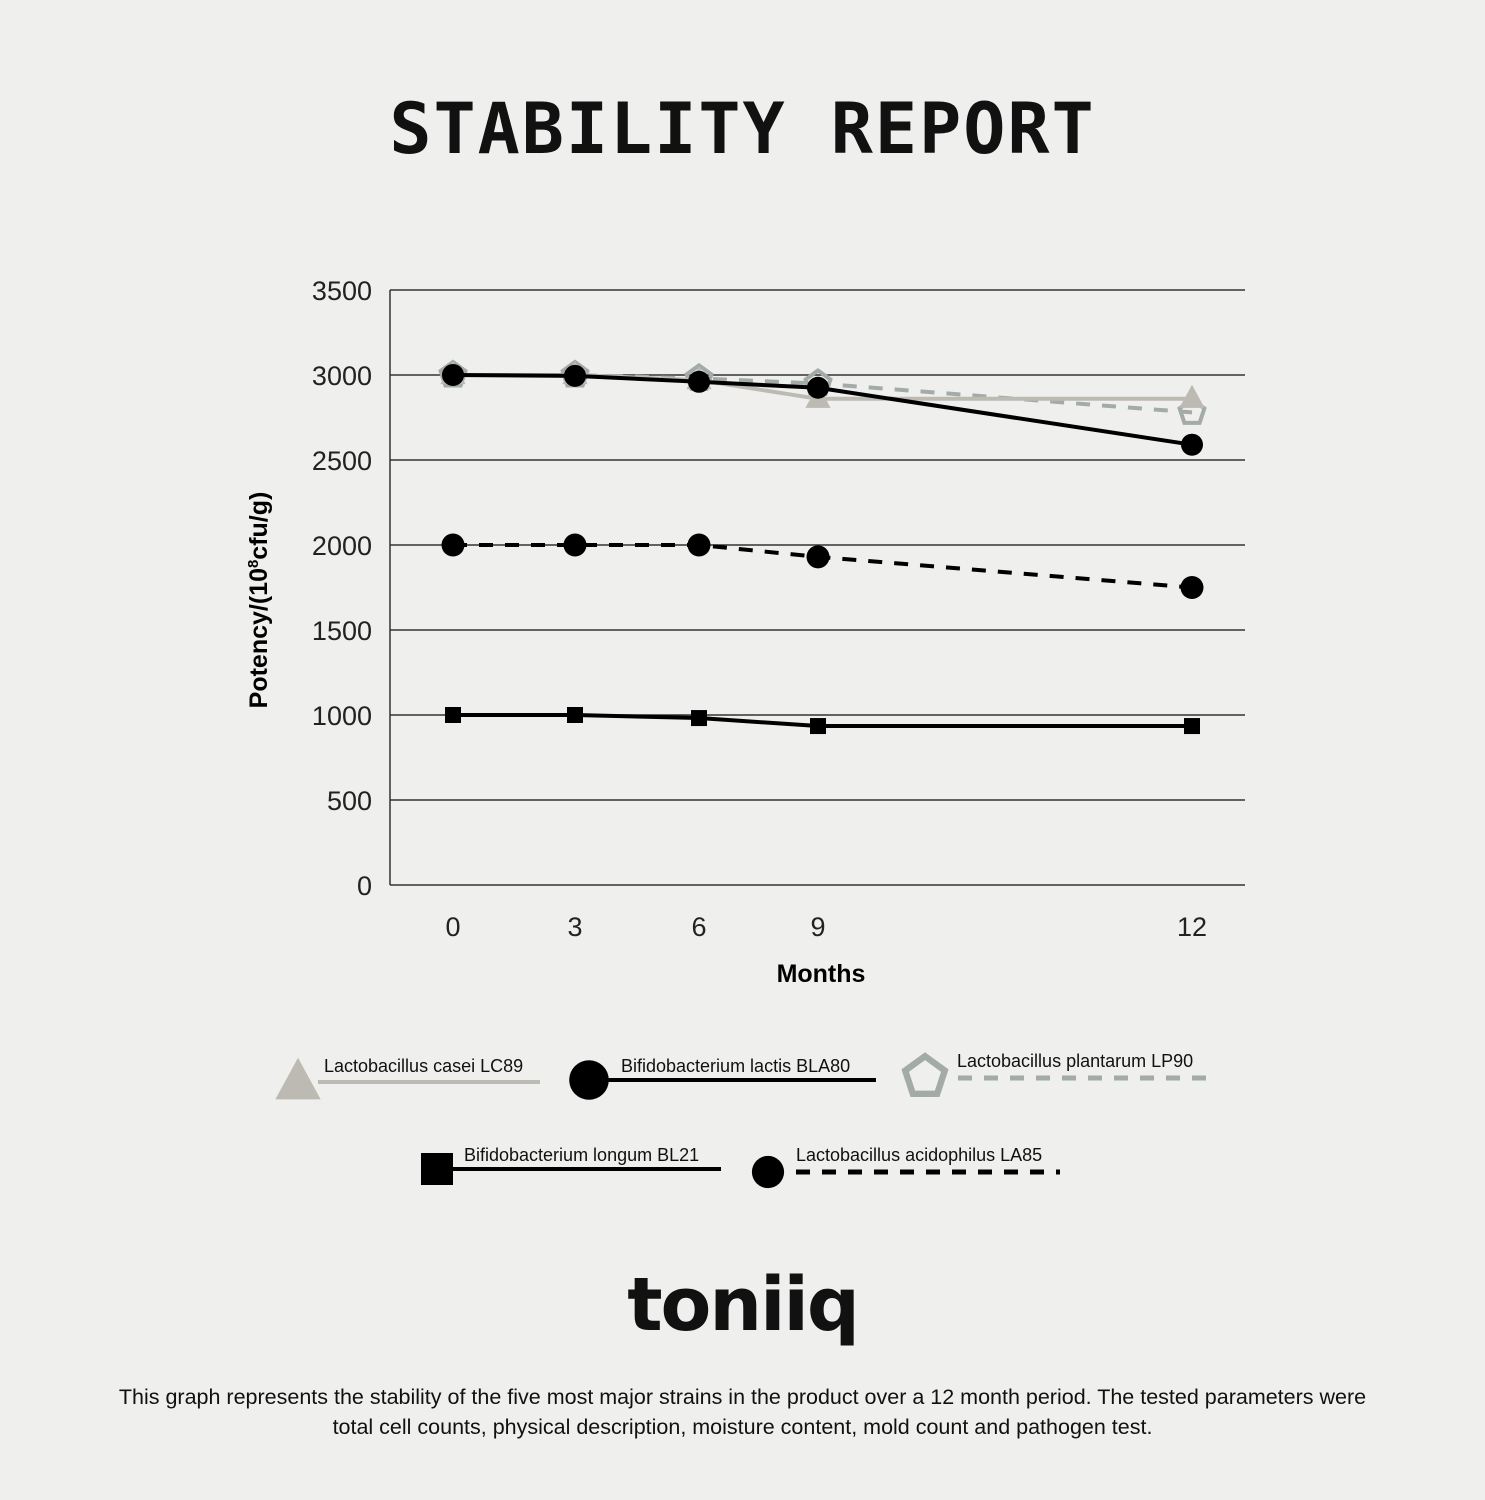 The height and width of the screenshot is (1500, 1485). Describe the element at coordinates (407, 1078) in the screenshot. I see `legend-item: Lactobacillus casei LC89` at that location.